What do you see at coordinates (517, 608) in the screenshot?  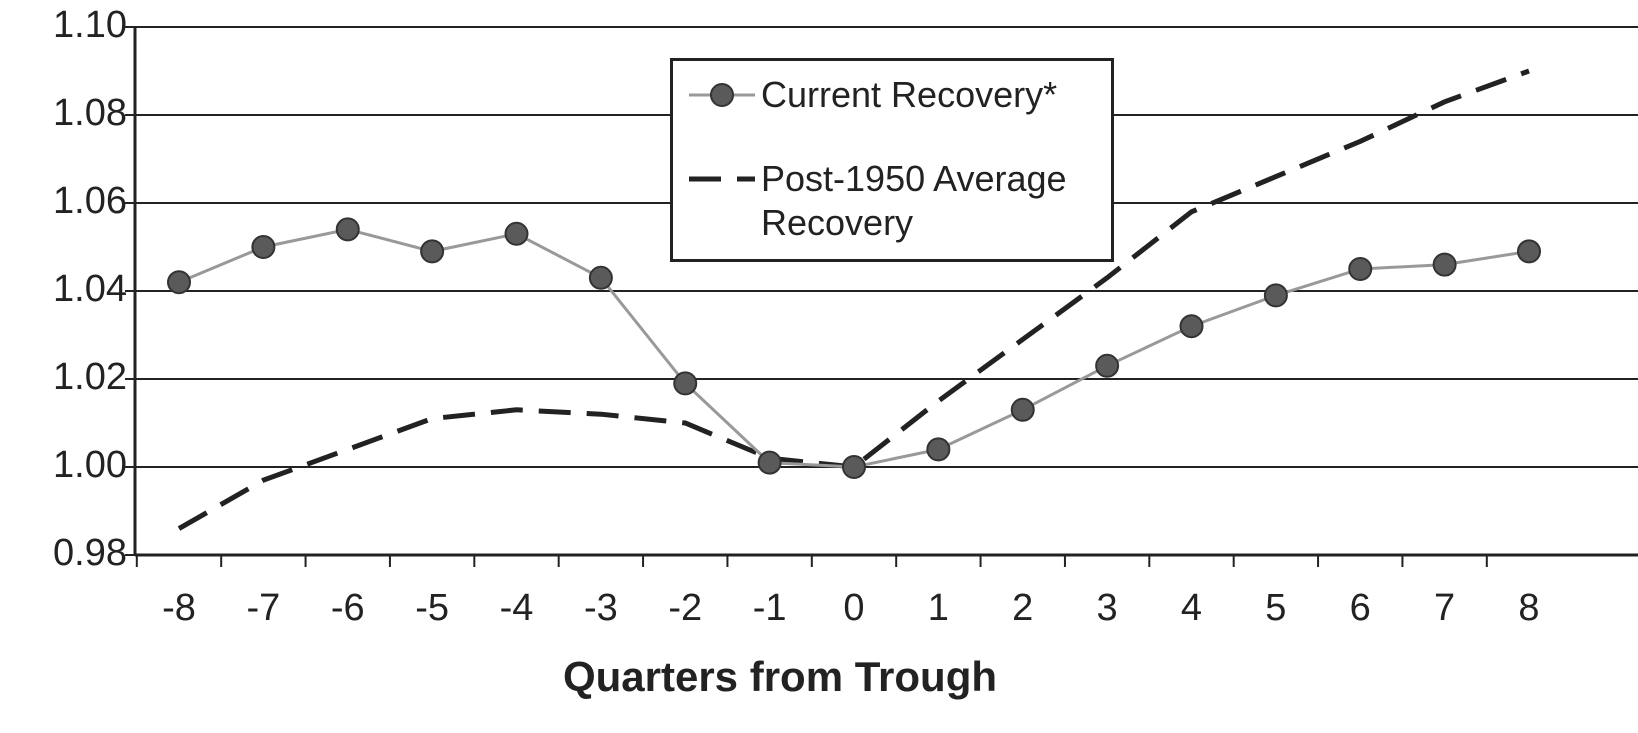 I see `x-tick-label: -4` at bounding box center [517, 608].